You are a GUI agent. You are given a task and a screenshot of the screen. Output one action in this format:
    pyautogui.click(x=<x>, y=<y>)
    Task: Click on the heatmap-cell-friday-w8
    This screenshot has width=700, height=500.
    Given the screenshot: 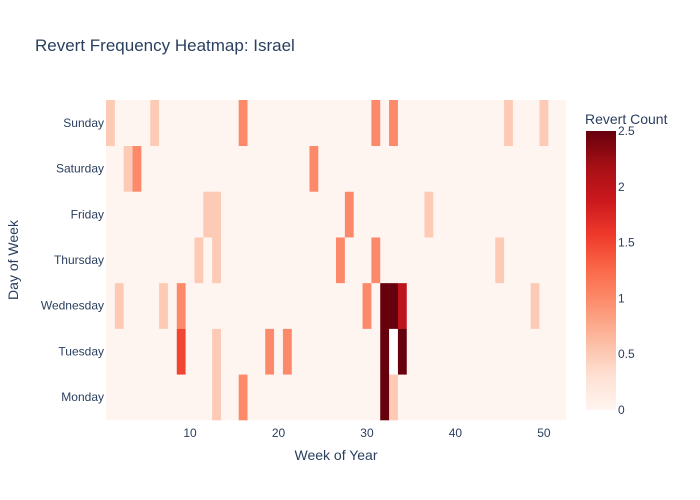 What is the action you would take?
    pyautogui.click(x=172, y=214)
    